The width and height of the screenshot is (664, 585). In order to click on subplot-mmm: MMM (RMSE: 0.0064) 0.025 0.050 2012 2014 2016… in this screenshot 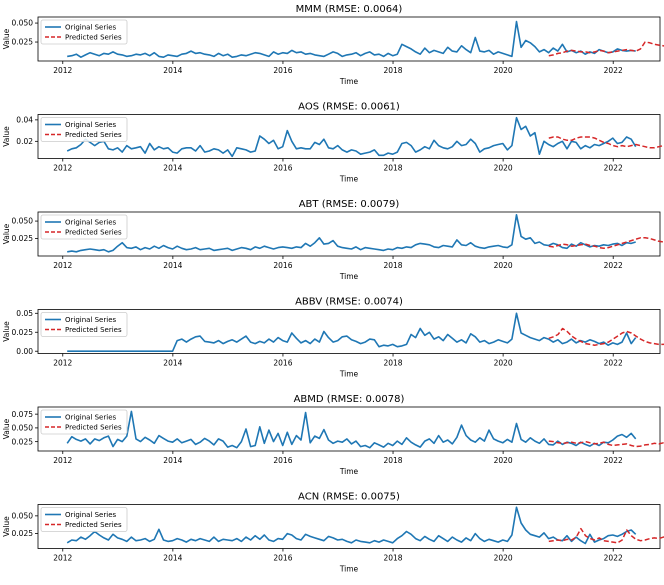, I will do `click(333, 45)`.